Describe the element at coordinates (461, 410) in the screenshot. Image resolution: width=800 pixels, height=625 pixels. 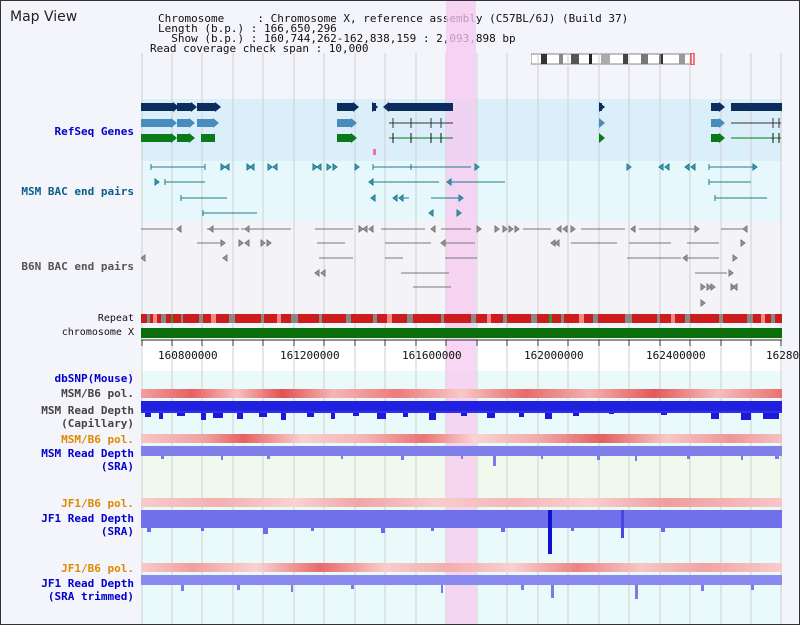
I see `msm-read-depth-capillary-track` at that location.